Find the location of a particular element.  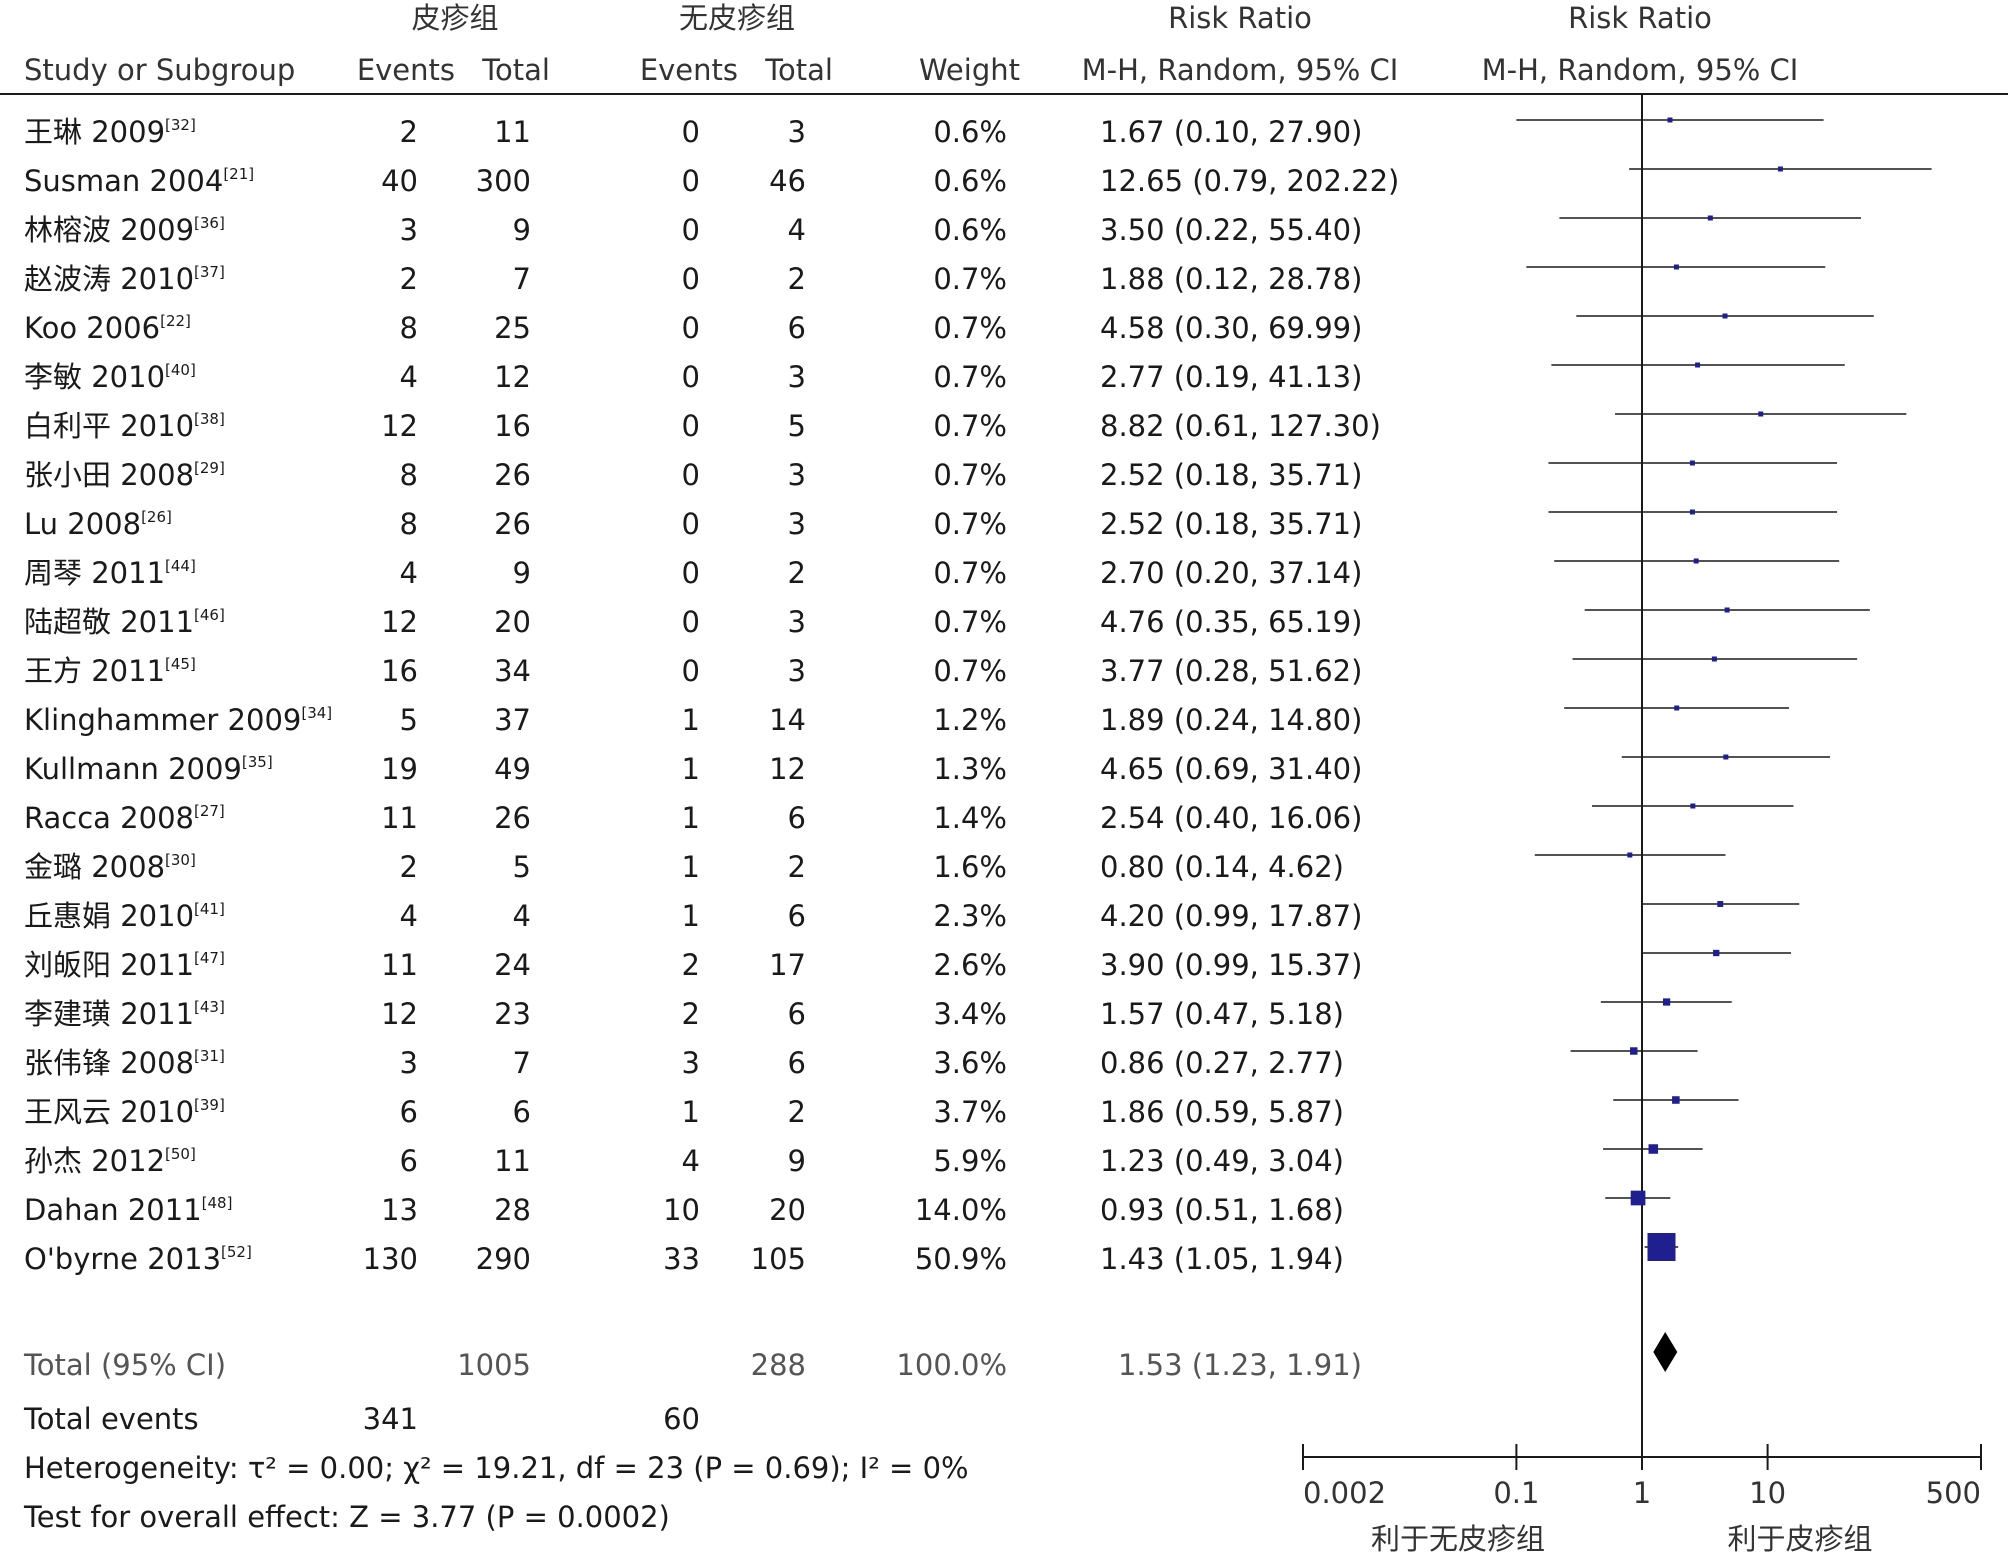

study-name: 张小田 2008[29] is located at coordinates (124, 475).